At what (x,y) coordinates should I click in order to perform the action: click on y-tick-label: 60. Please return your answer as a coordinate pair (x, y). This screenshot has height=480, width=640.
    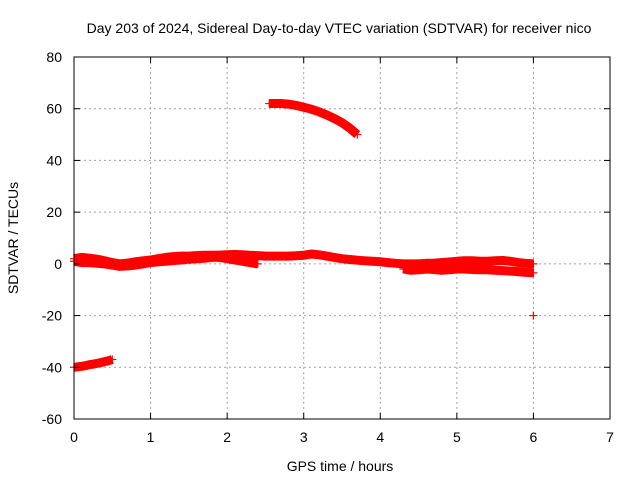
    Looking at the image, I should click on (54, 109).